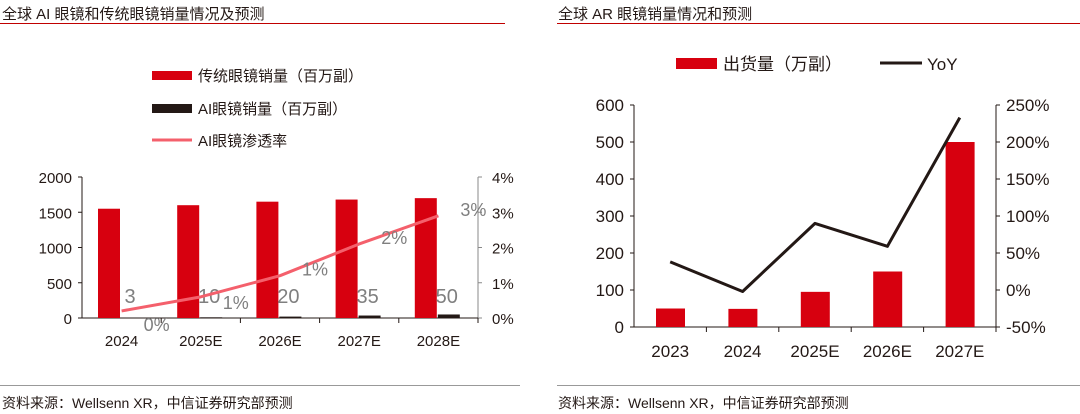 The image size is (1080, 414). What do you see at coordinates (172, 108) in the screenshot?
I see `legend-swatch-ai-sales` at bounding box center [172, 108].